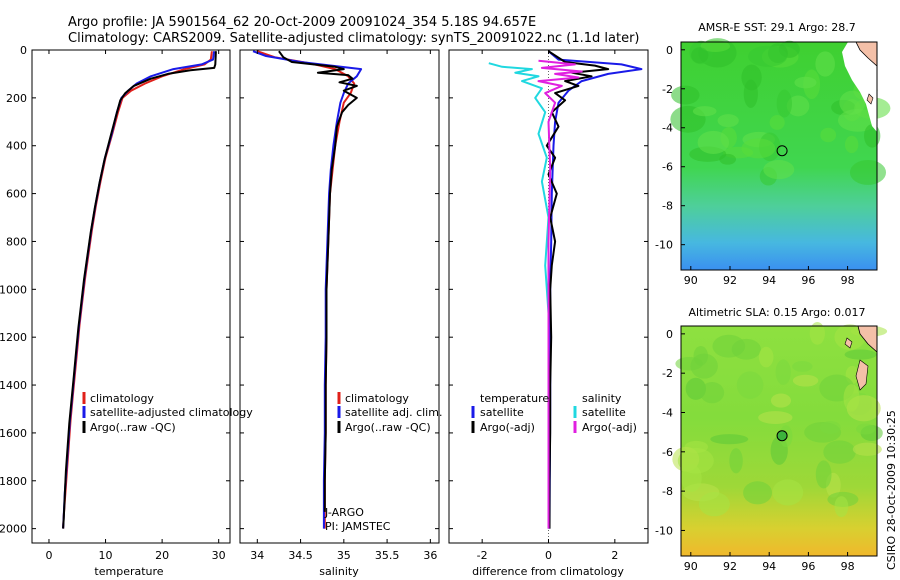  I want to click on x-tick-label: 2, so click(614, 555).